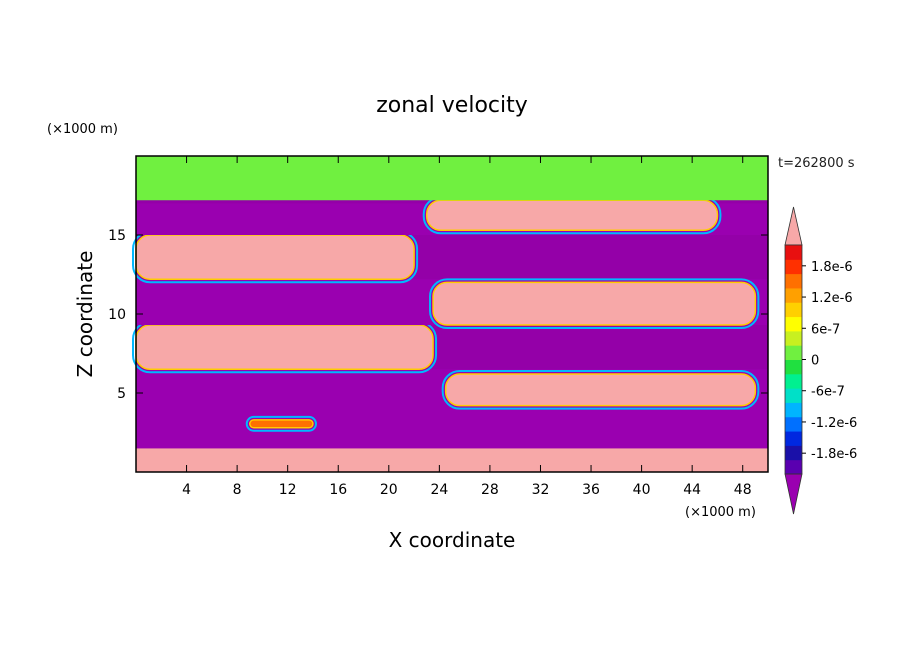 This screenshot has width=904, height=654. I want to click on x-tick-label: 48, so click(743, 490).